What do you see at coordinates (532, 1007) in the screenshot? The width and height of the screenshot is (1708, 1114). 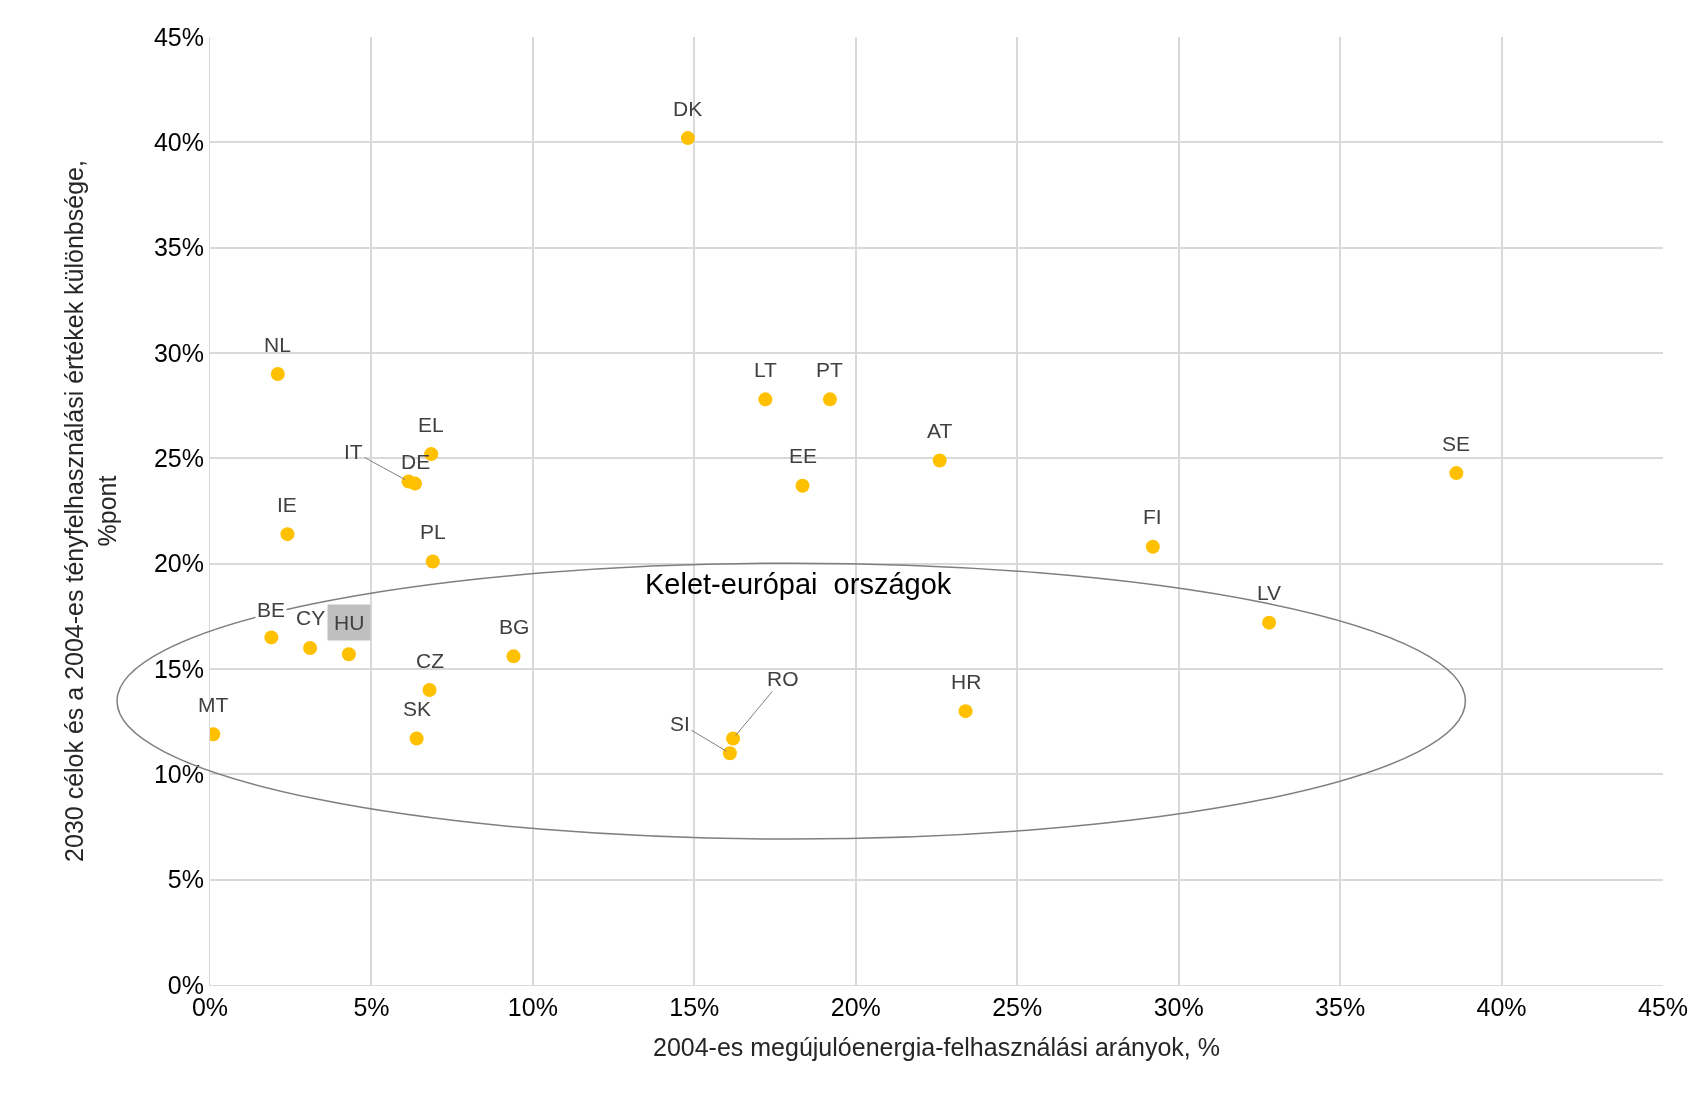 I see `x-tick-label: 10%` at bounding box center [532, 1007].